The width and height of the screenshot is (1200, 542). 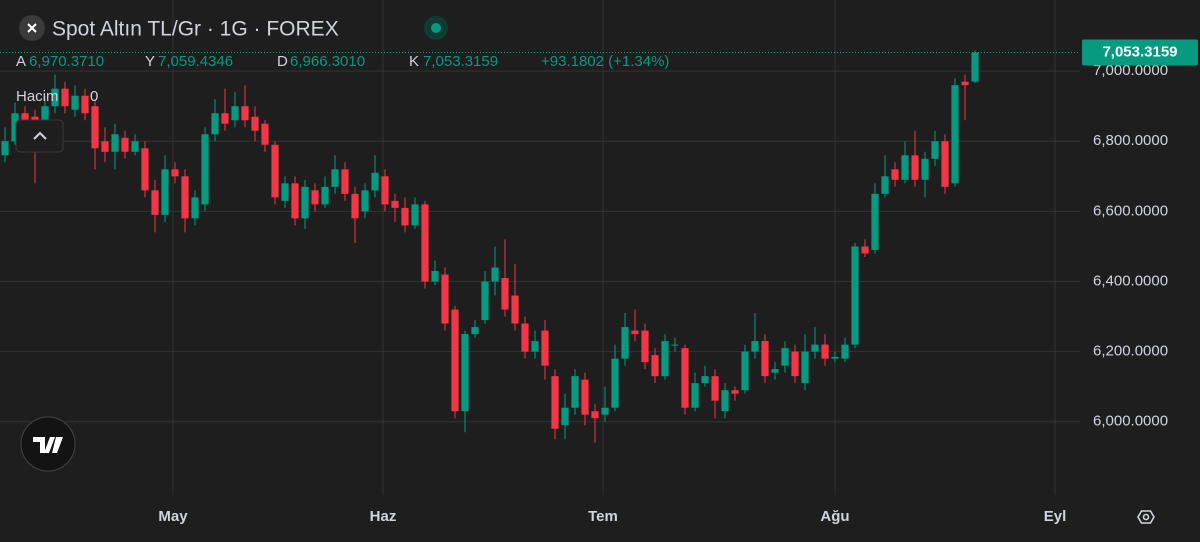 What do you see at coordinates (66, 61) in the screenshot?
I see `open-value: 6,970.3710` at bounding box center [66, 61].